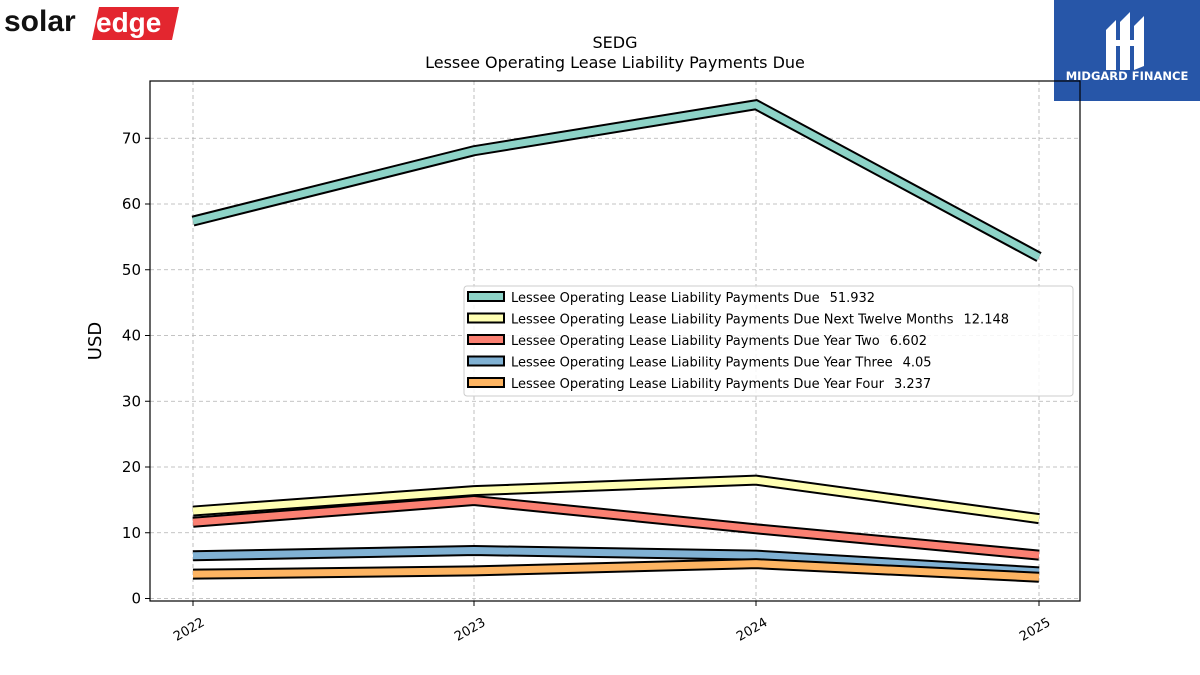  I want to click on midgard-emblem-icon, so click(1125, 41).